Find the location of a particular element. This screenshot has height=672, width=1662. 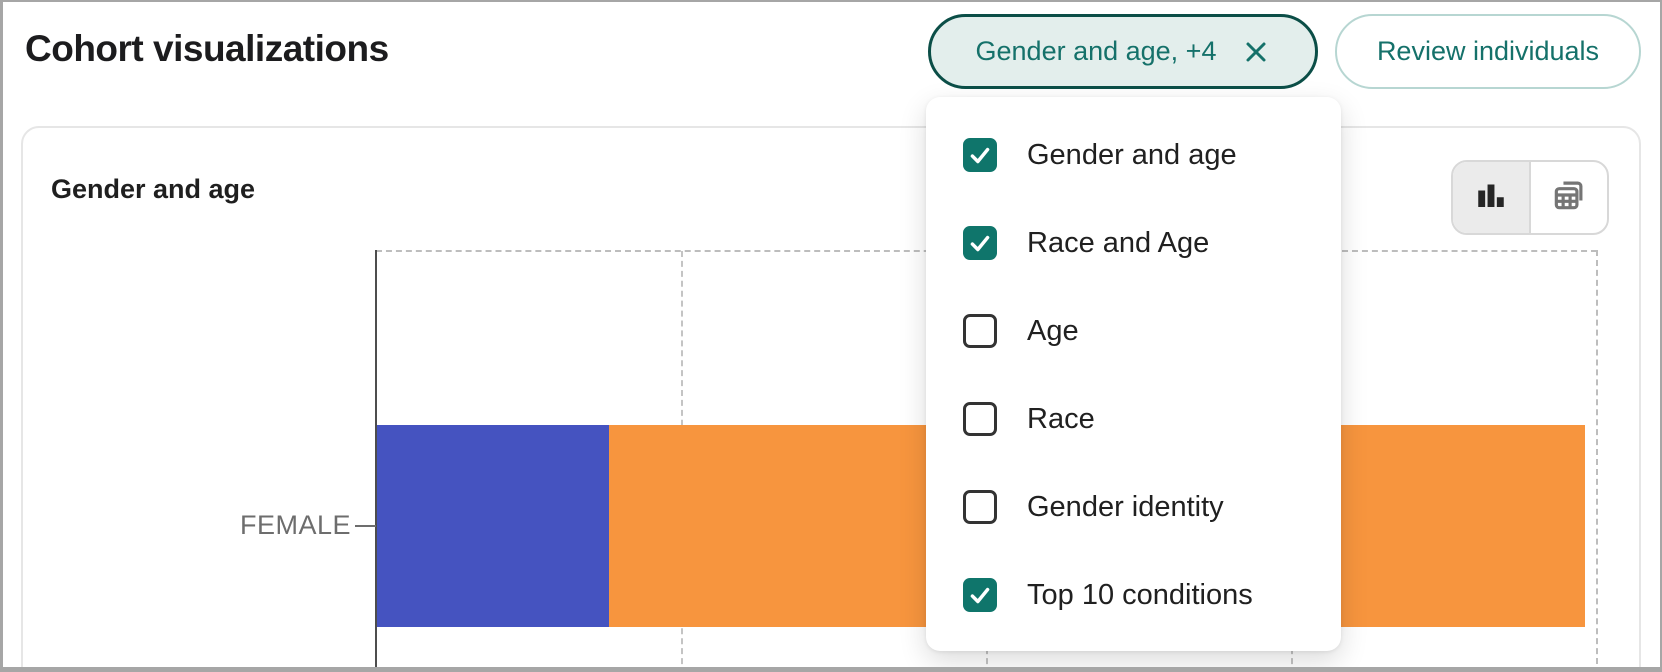

plot-border-right is located at coordinates (1597, 458).